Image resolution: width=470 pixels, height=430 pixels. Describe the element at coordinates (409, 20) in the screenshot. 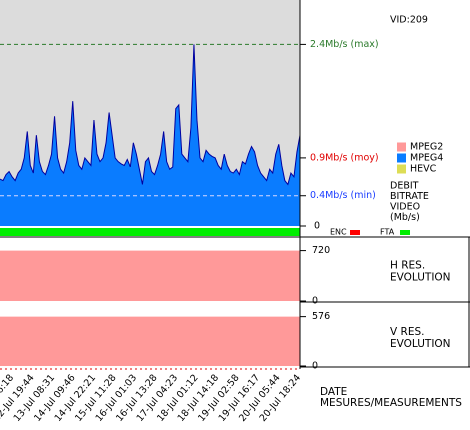

I see `vid-label: VID:209` at that location.